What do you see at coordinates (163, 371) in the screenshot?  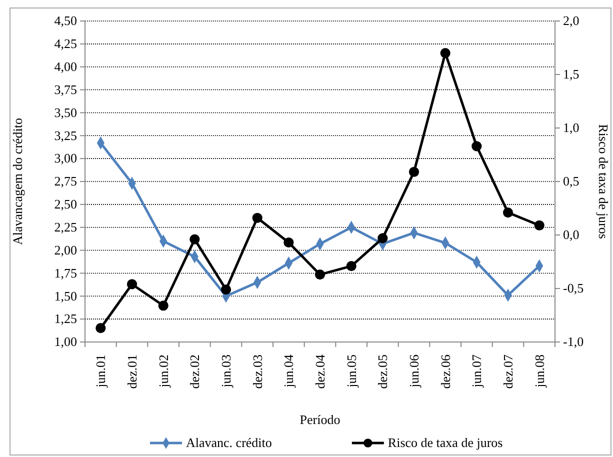 I see `x-tick-label: jun.02` at bounding box center [163, 371].